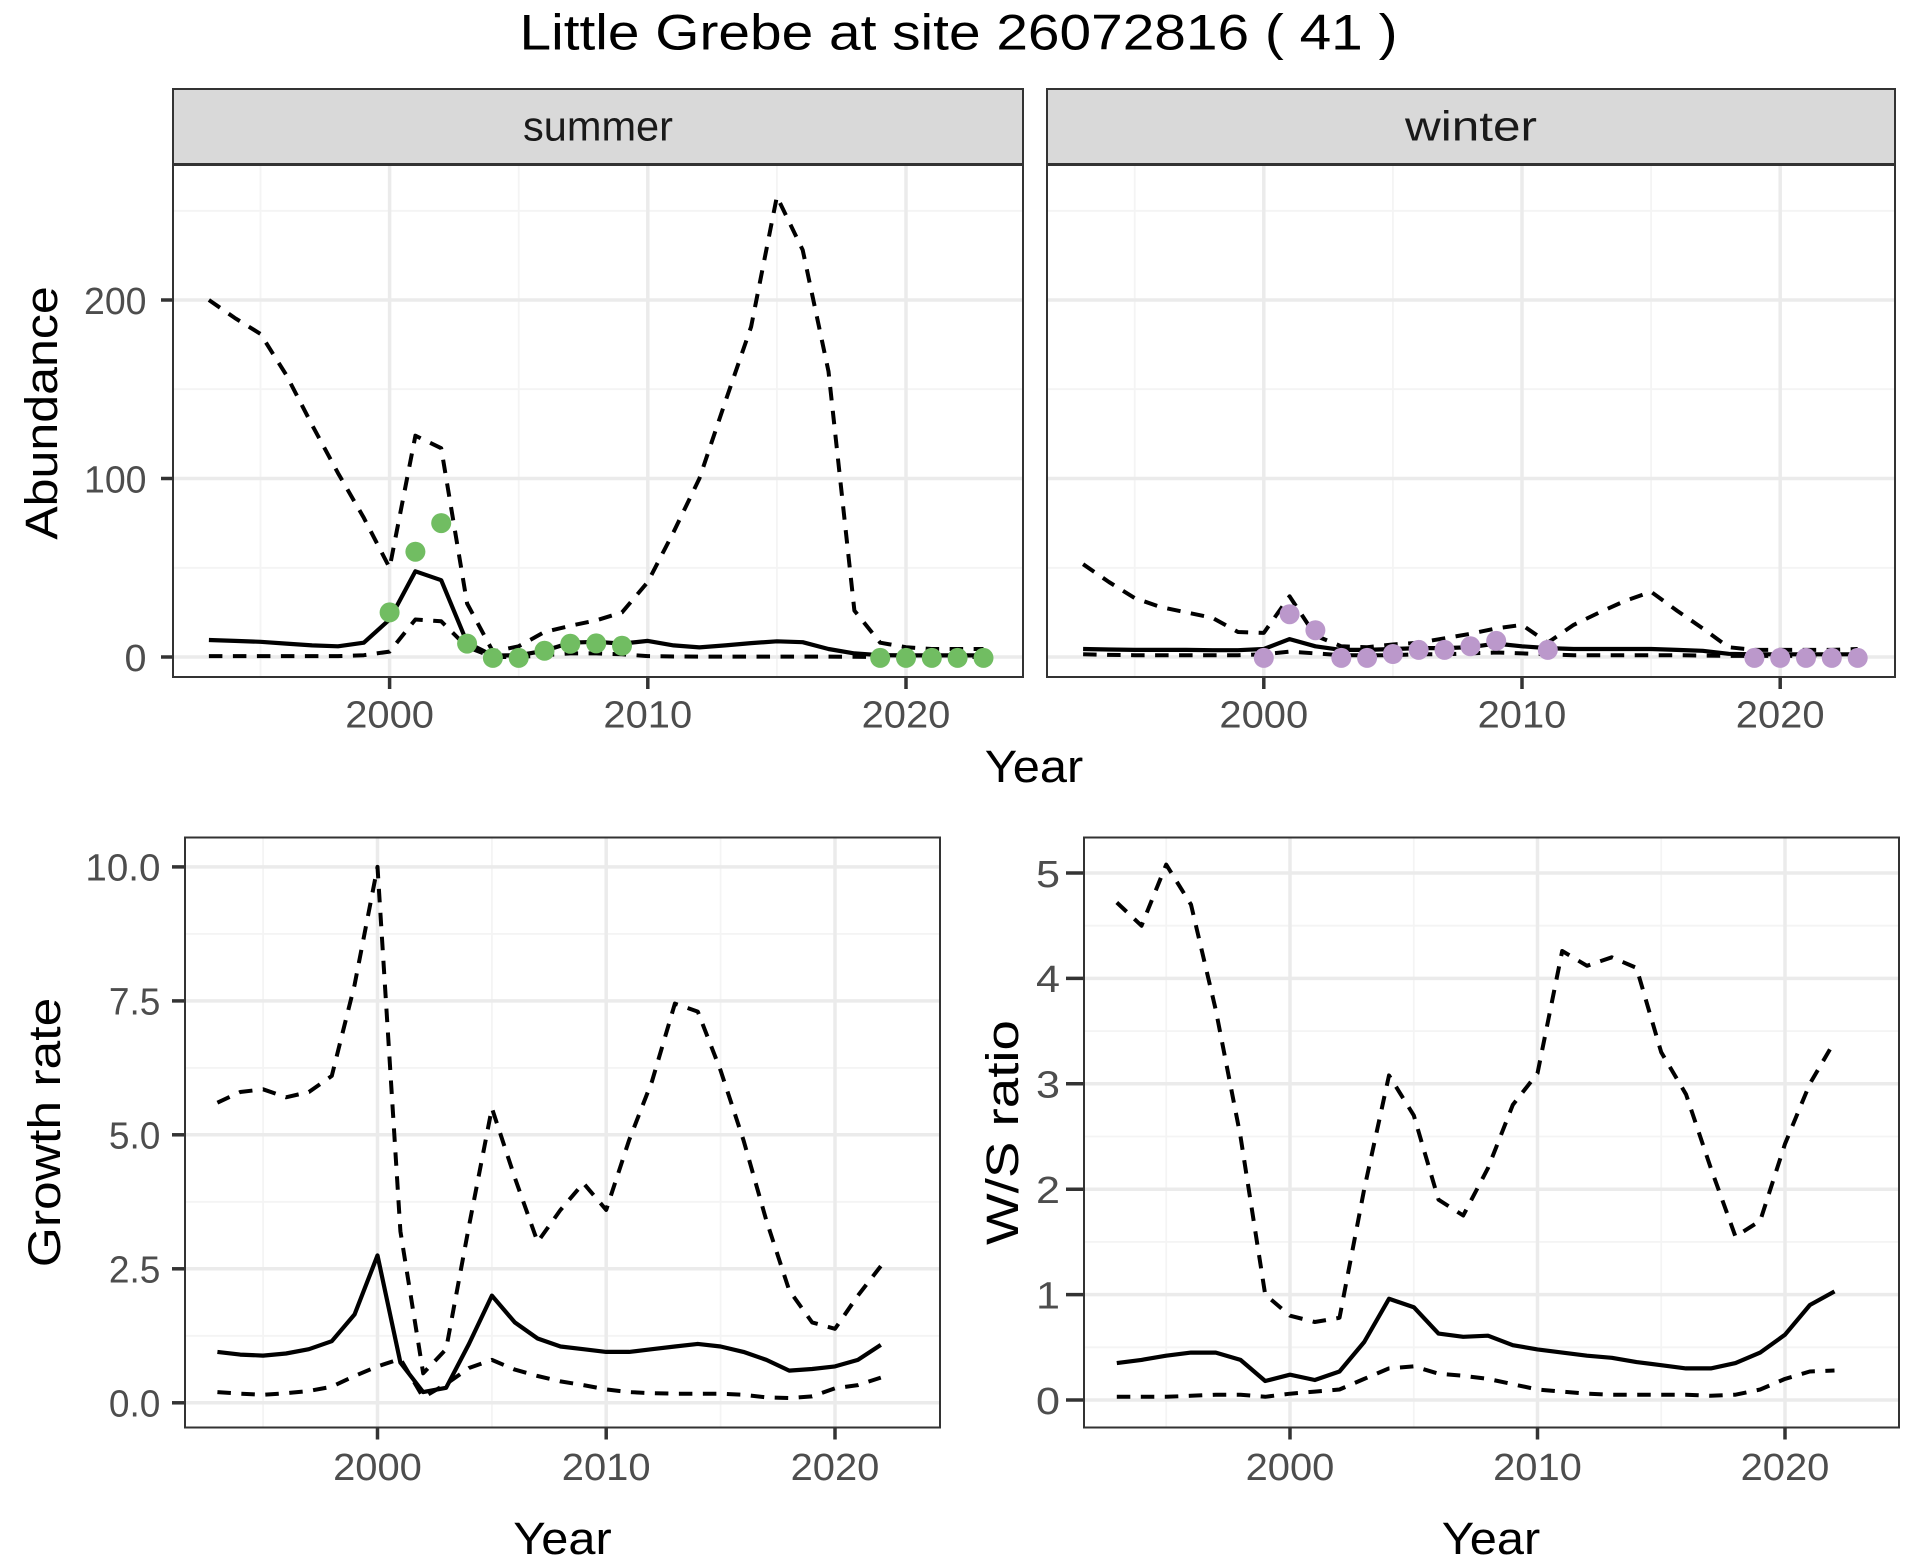  I want to click on svg-text: 2, so click(1048, 1191).